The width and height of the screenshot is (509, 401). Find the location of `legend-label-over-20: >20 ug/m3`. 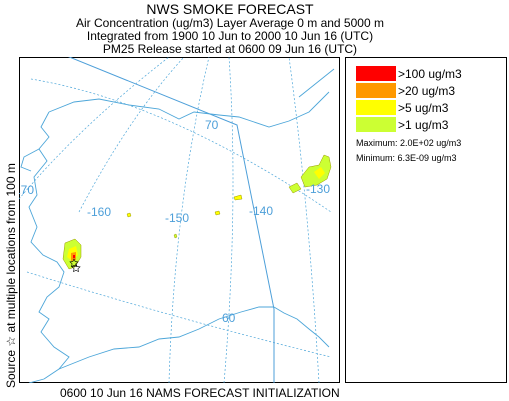

legend-label-over-20: >20 ug/m3 is located at coordinates (427, 91).